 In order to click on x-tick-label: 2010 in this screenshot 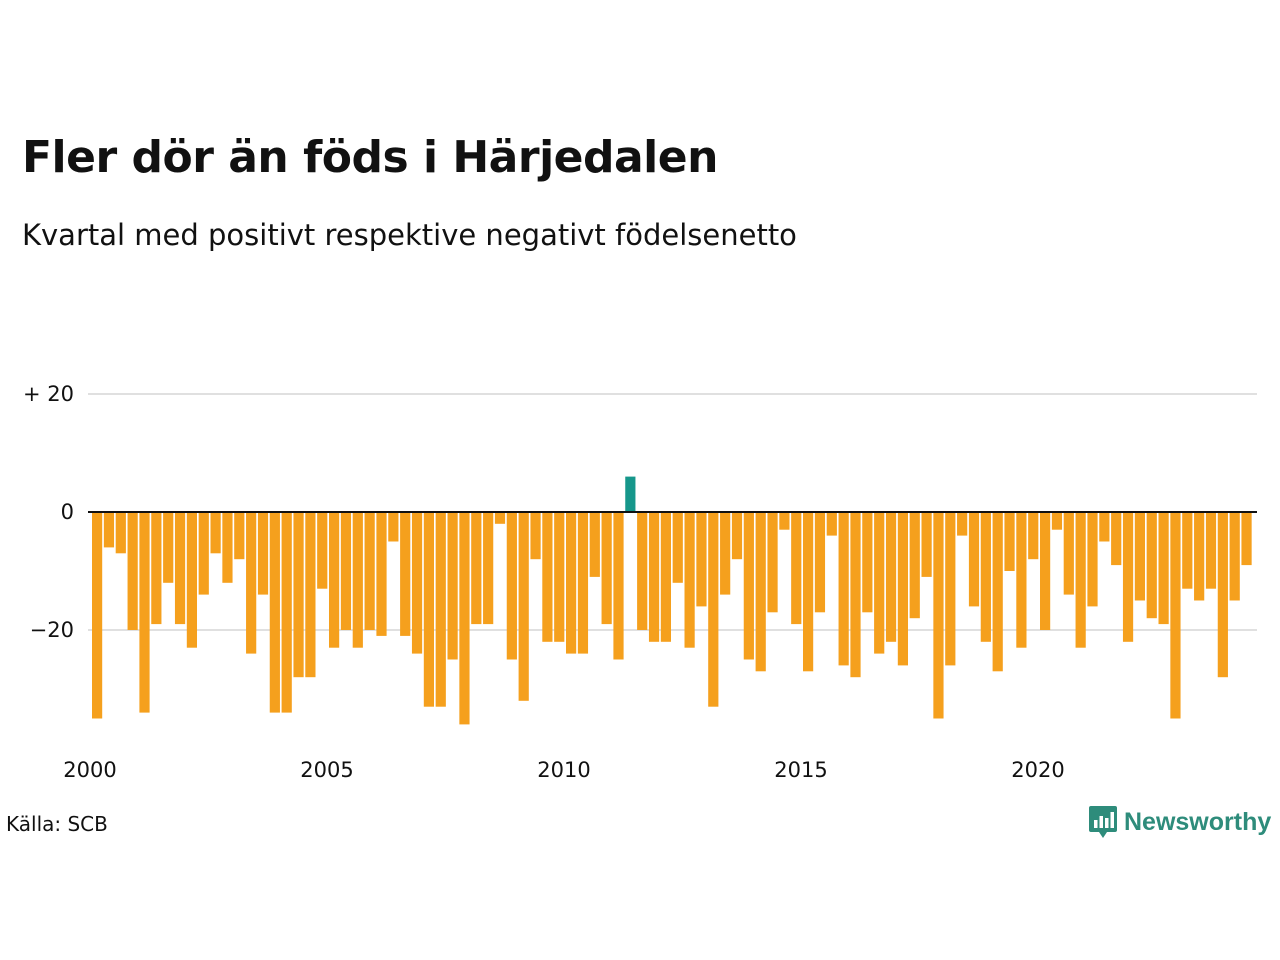, I will do `click(563, 770)`.